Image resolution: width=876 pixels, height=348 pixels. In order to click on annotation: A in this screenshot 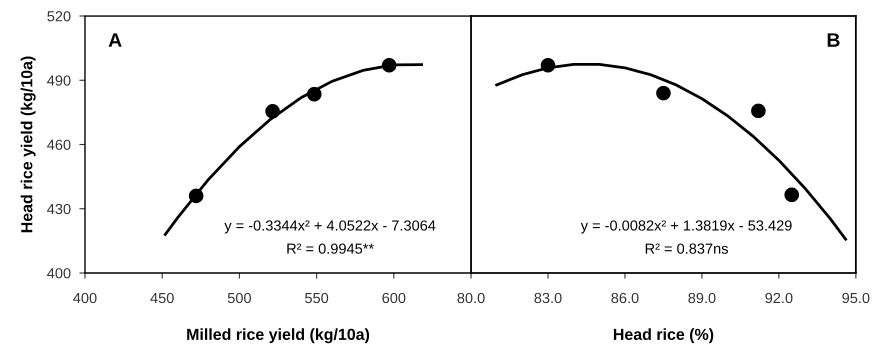, I will do `click(115, 40)`.